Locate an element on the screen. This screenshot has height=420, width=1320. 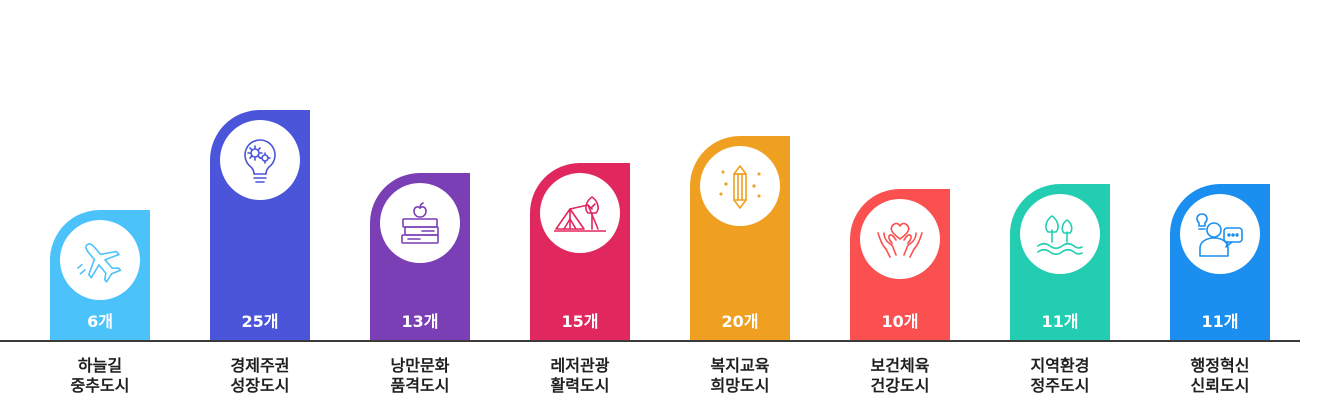
bar-value-label: 15개 is located at coordinates (580, 321).